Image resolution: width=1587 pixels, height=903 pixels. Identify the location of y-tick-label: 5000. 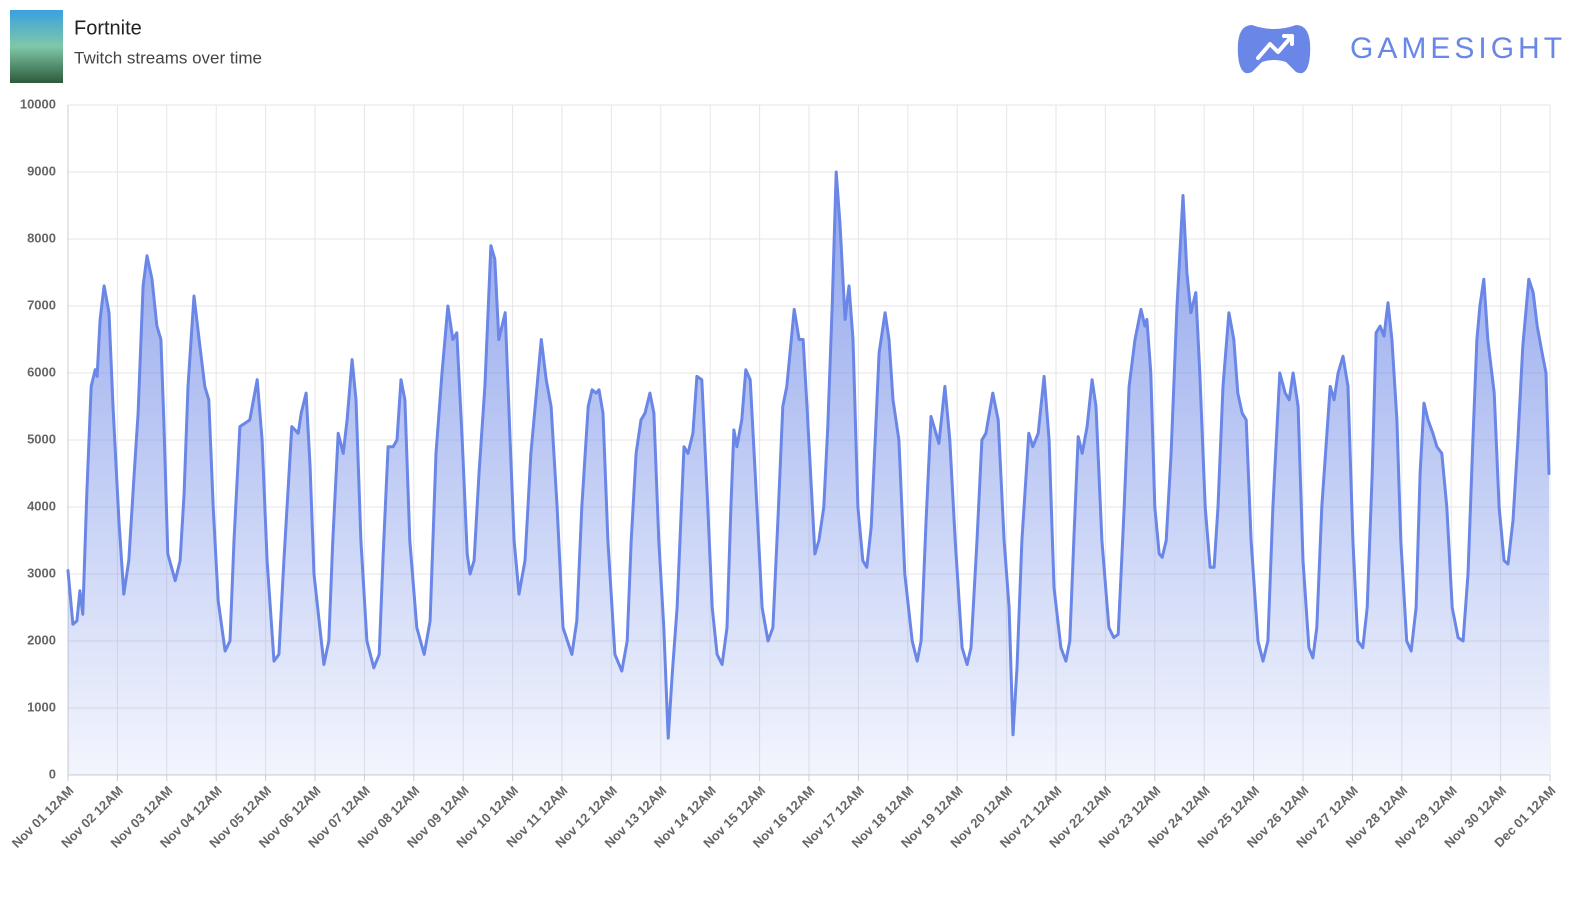
(41, 438).